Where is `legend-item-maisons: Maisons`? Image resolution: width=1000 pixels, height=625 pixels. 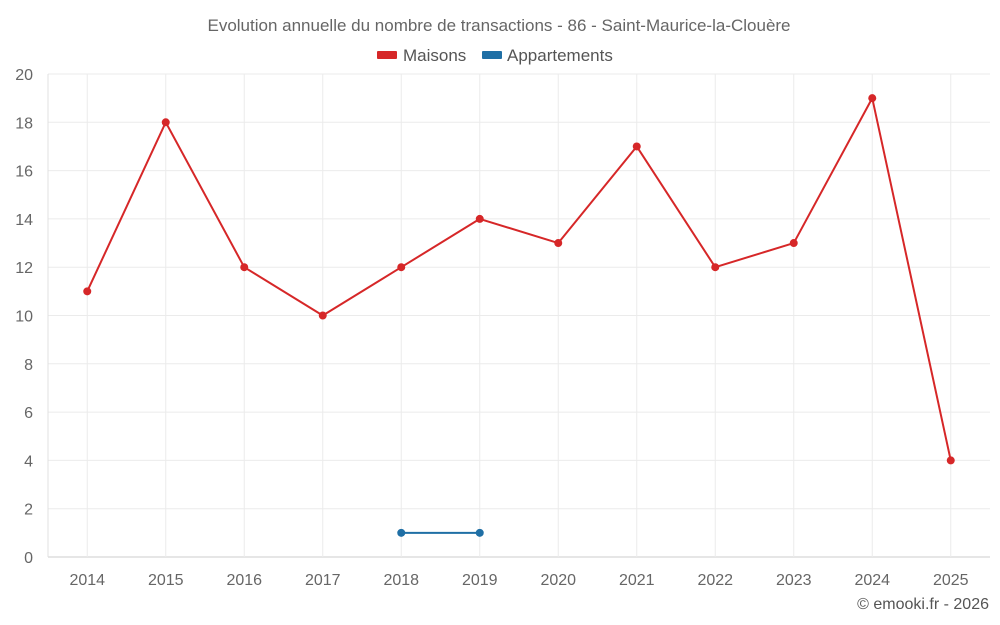
legend-item-maisons: Maisons is located at coordinates (421, 55).